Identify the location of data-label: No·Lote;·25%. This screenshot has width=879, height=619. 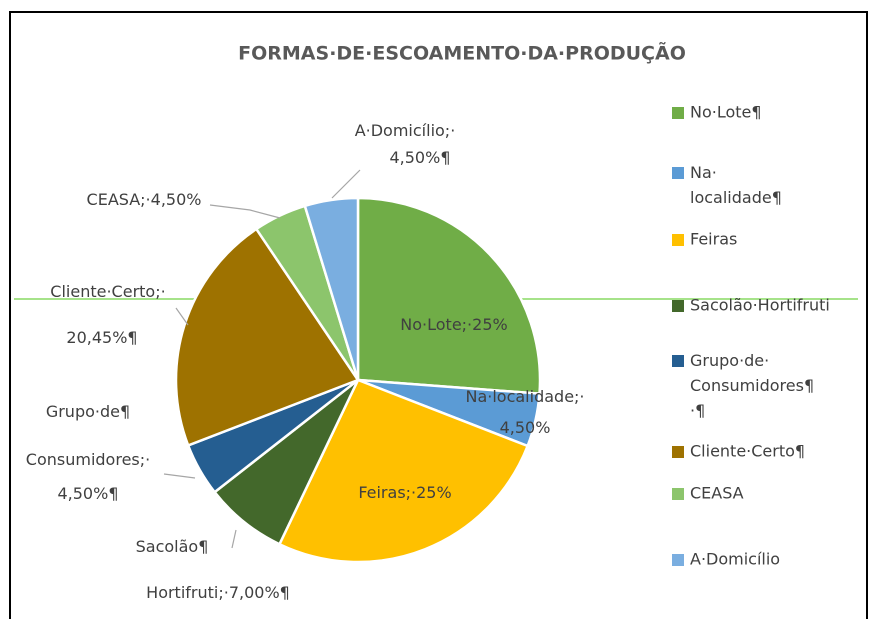
(453, 324).